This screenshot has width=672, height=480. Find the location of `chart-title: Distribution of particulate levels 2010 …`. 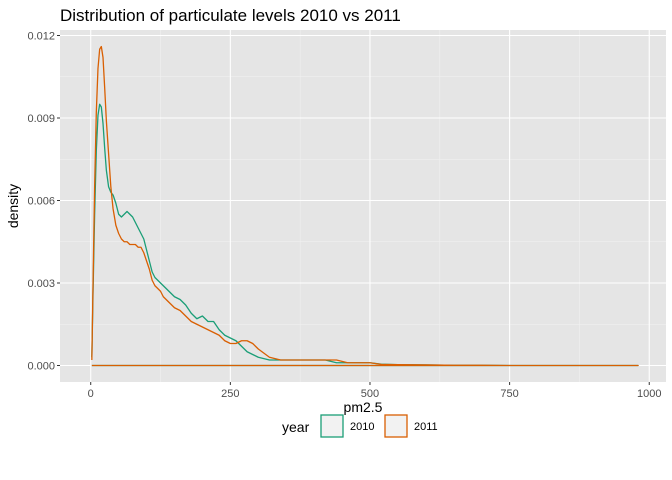

chart-title: Distribution of particulate levels 2010 … is located at coordinates (230, 15).